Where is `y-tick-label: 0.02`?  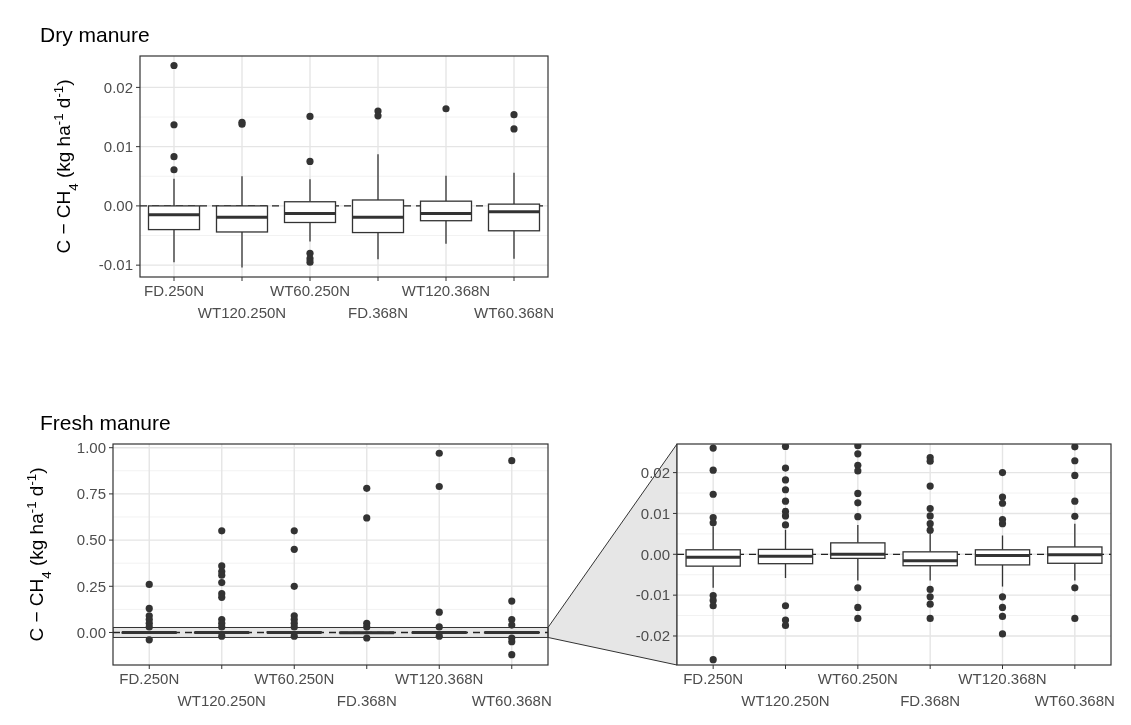 y-tick-label: 0.02 is located at coordinates (118, 87).